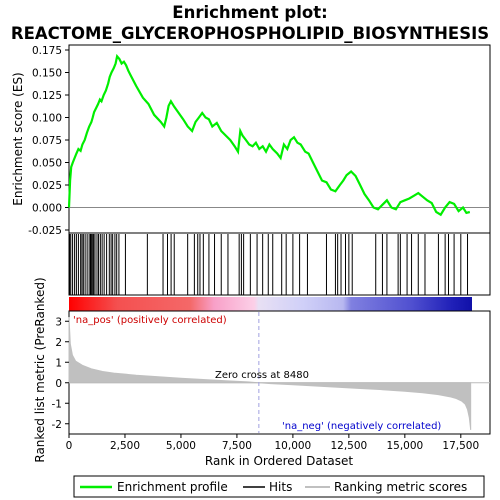 This screenshot has height=500, width=500. Describe the element at coordinates (57, 404) in the screenshot. I see `metric-y-tick-label: -1` at that location.